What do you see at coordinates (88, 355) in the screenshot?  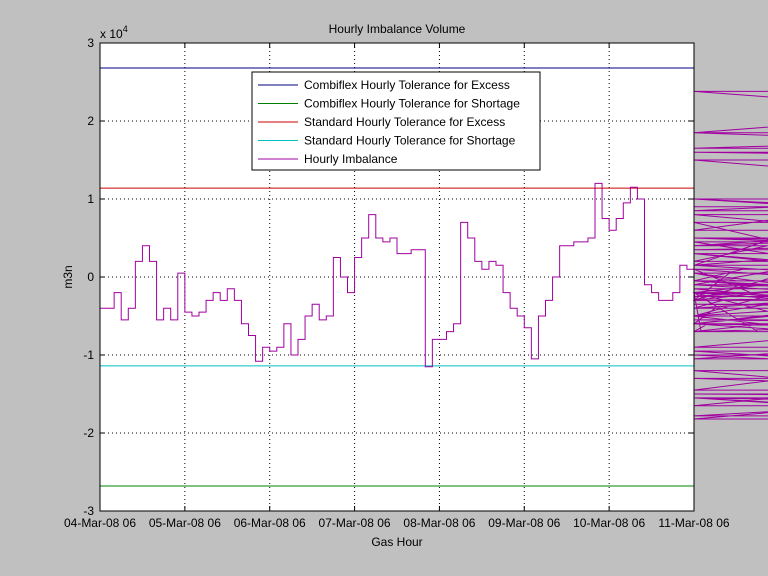 I see `y-tick-label: -1` at bounding box center [88, 355].